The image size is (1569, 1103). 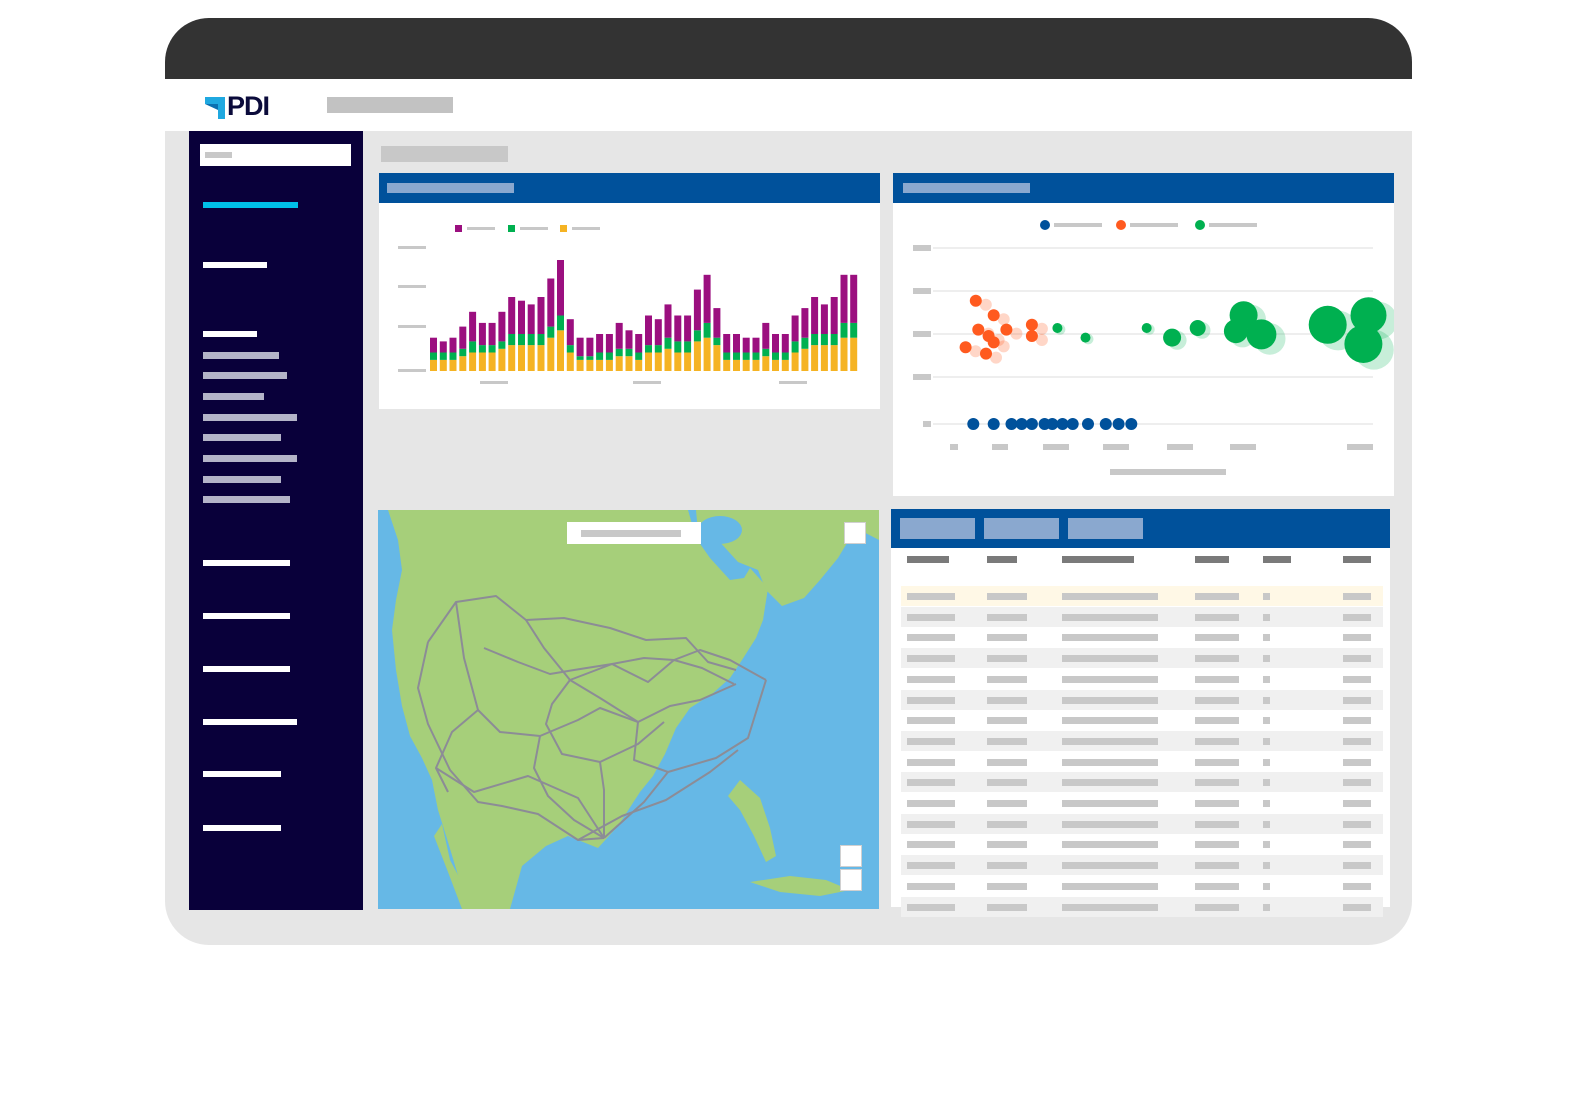 I want to click on map-search-input, so click(x=634, y=533).